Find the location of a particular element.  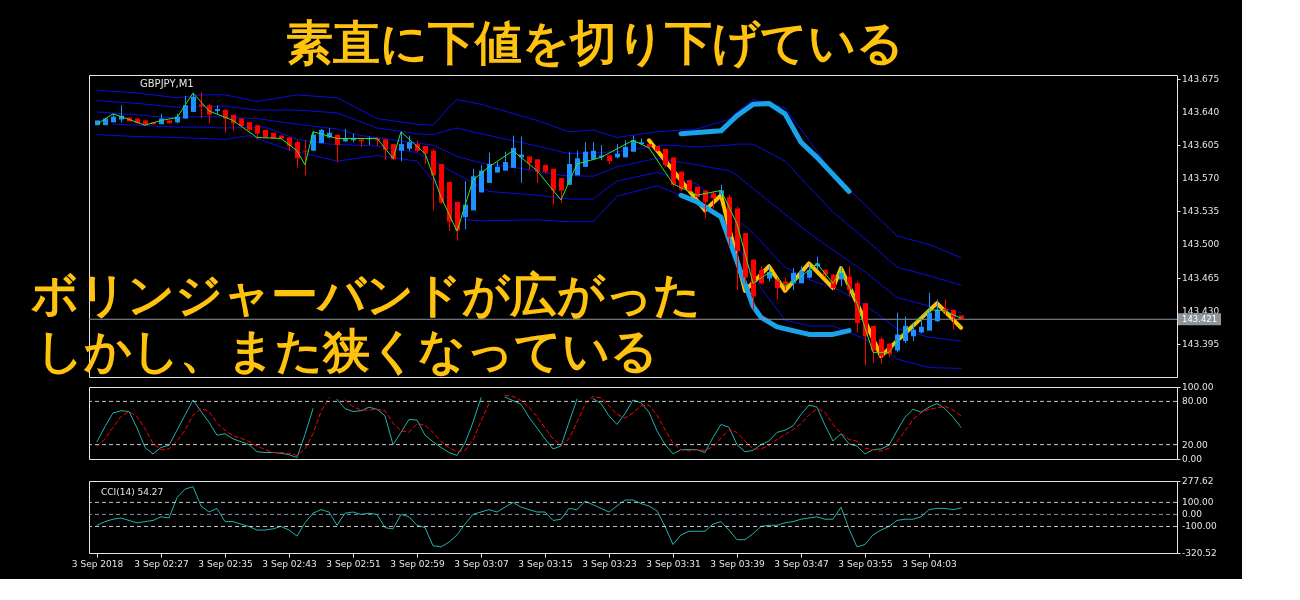

y-tick-label: 277.62 is located at coordinates (1198, 481).